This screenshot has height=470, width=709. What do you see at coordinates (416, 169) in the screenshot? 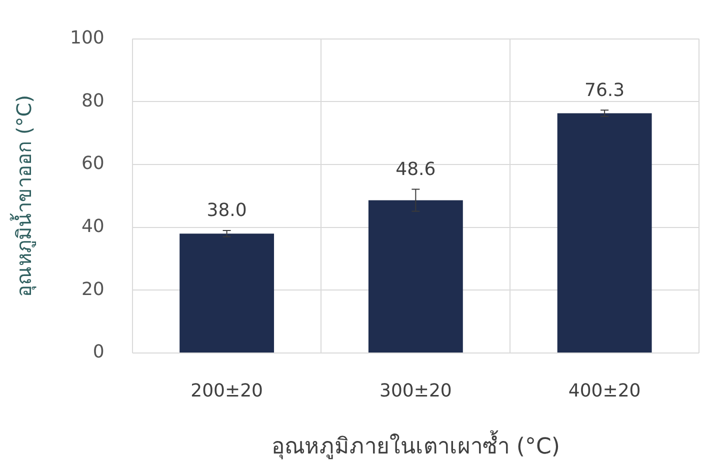
I see `data-label: 48.6` at bounding box center [416, 169].